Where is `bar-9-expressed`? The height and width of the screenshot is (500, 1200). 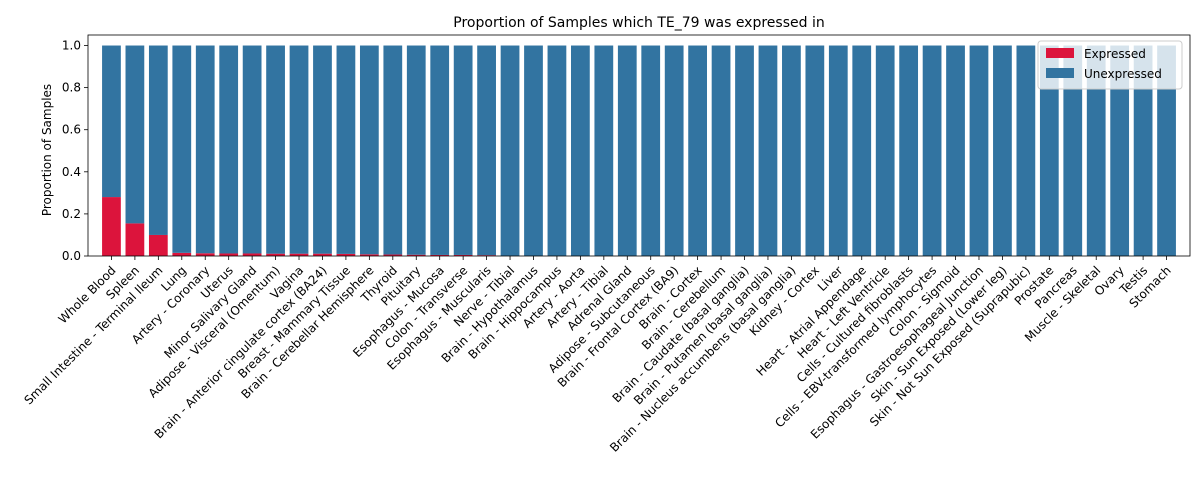
bar-9-expressed is located at coordinates (322, 254).